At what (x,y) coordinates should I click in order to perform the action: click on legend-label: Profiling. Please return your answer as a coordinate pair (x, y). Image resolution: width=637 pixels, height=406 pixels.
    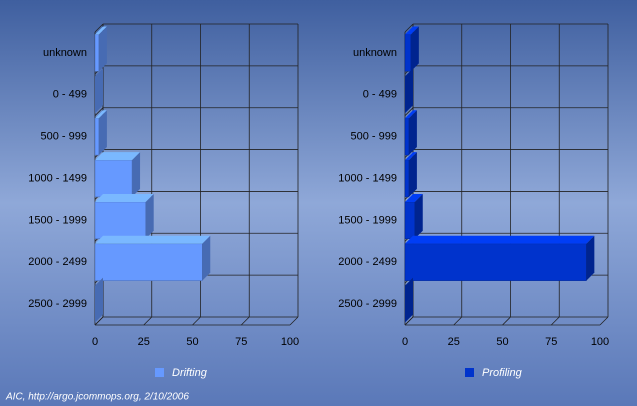
    Looking at the image, I should click on (502, 373).